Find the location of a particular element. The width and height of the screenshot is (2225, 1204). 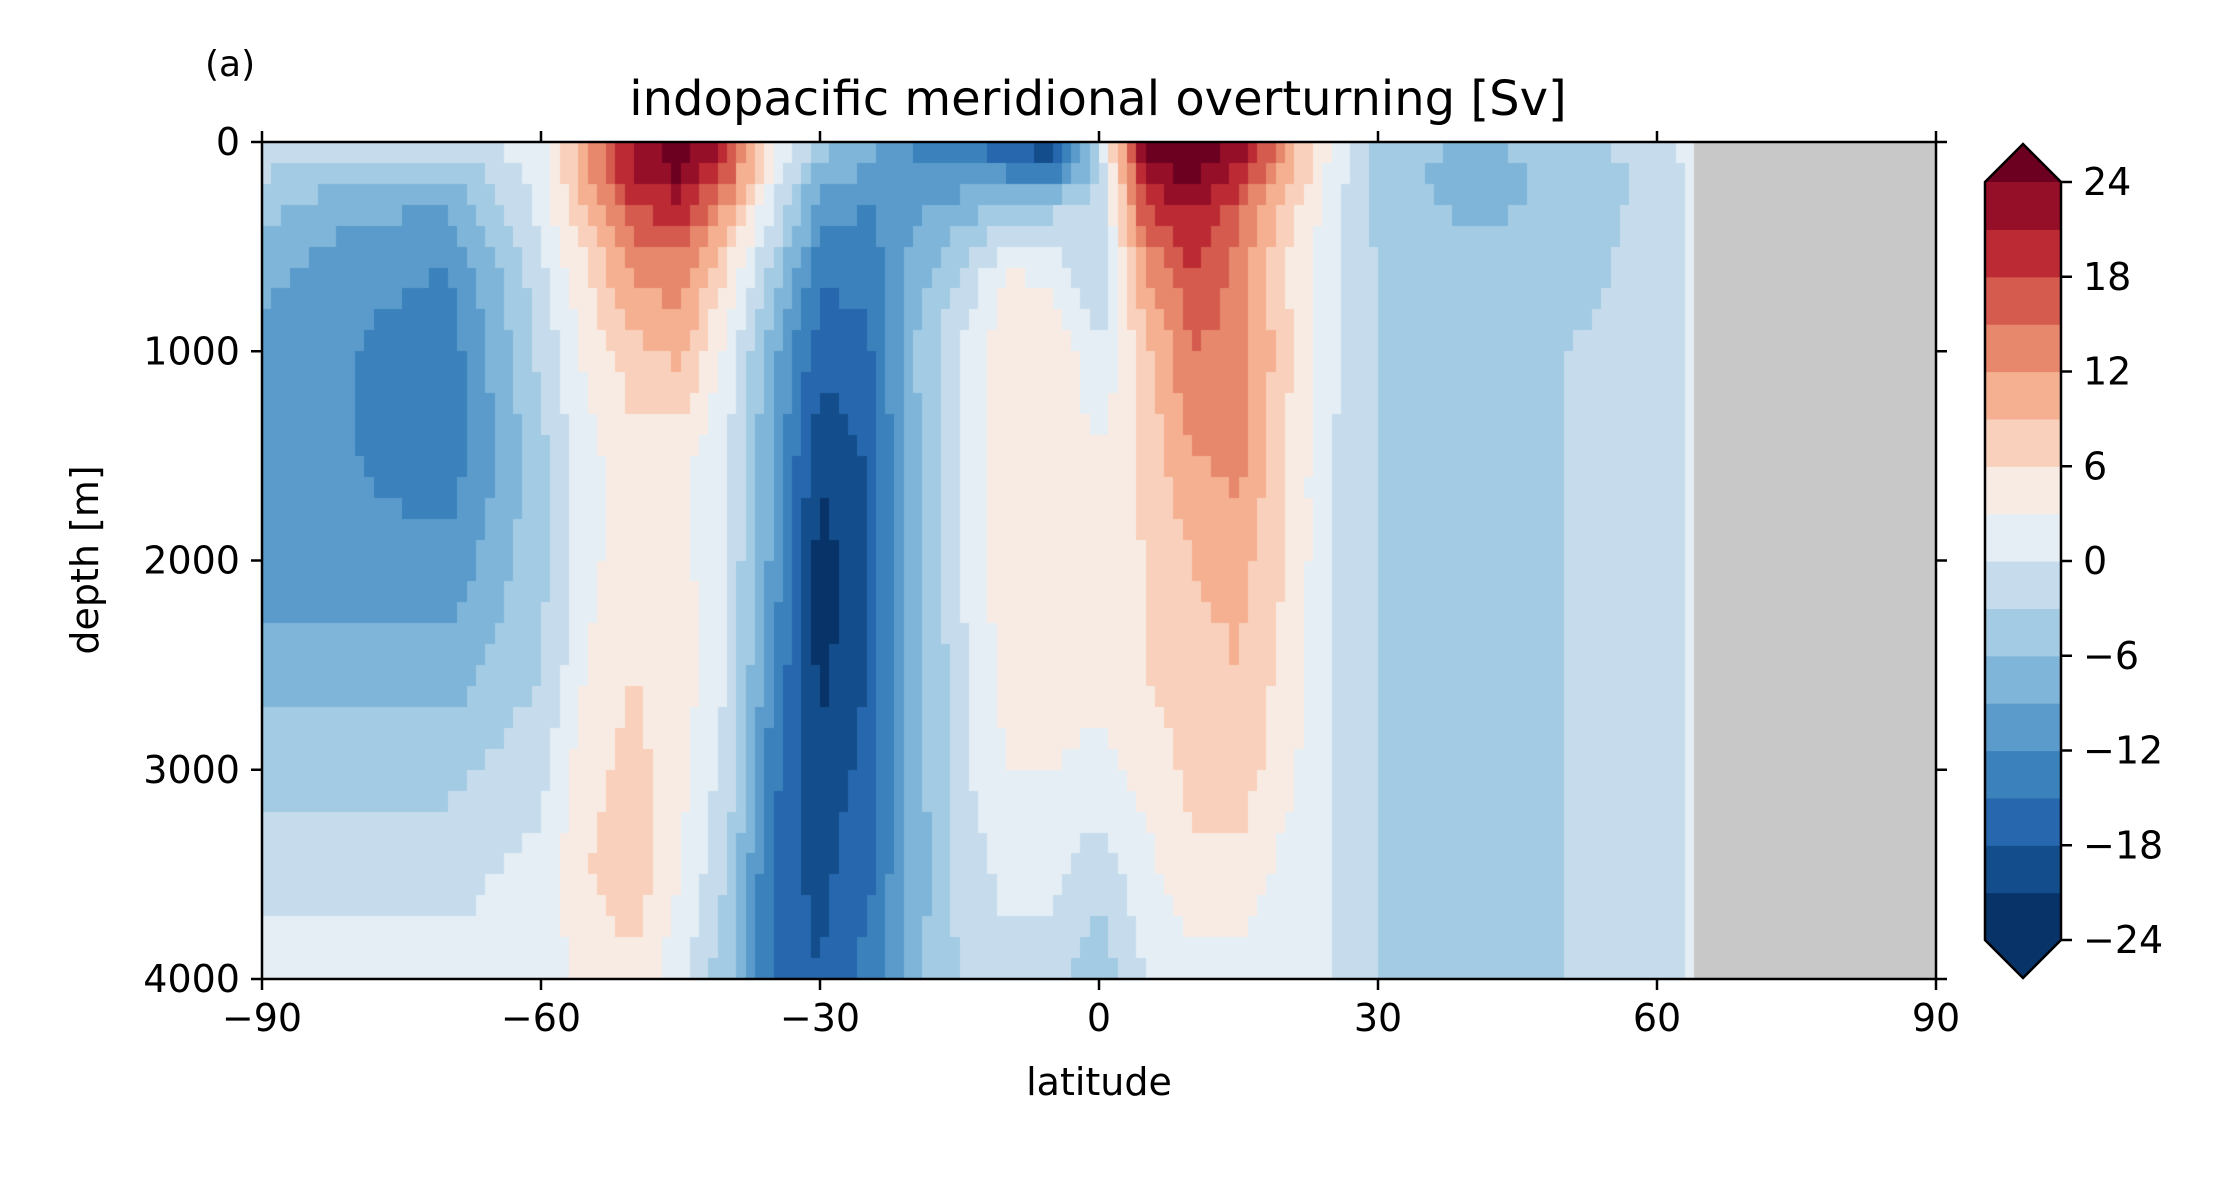

y-tick-label: 4000 is located at coordinates (191, 979).